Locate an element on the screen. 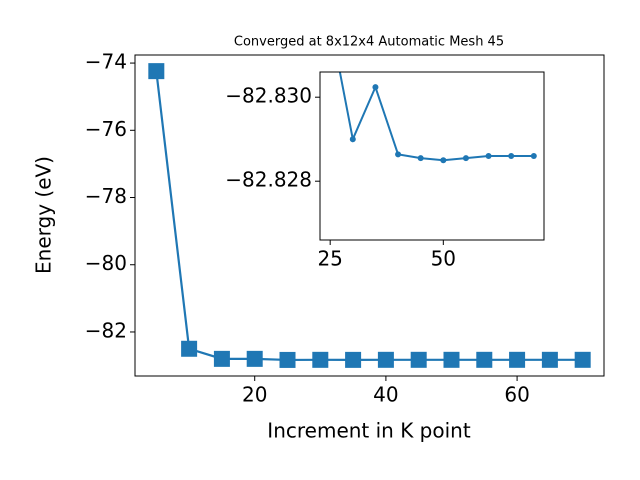 Image resolution: width=640 pixels, height=480 pixels. x-tick-label: 40 is located at coordinates (385, 395).